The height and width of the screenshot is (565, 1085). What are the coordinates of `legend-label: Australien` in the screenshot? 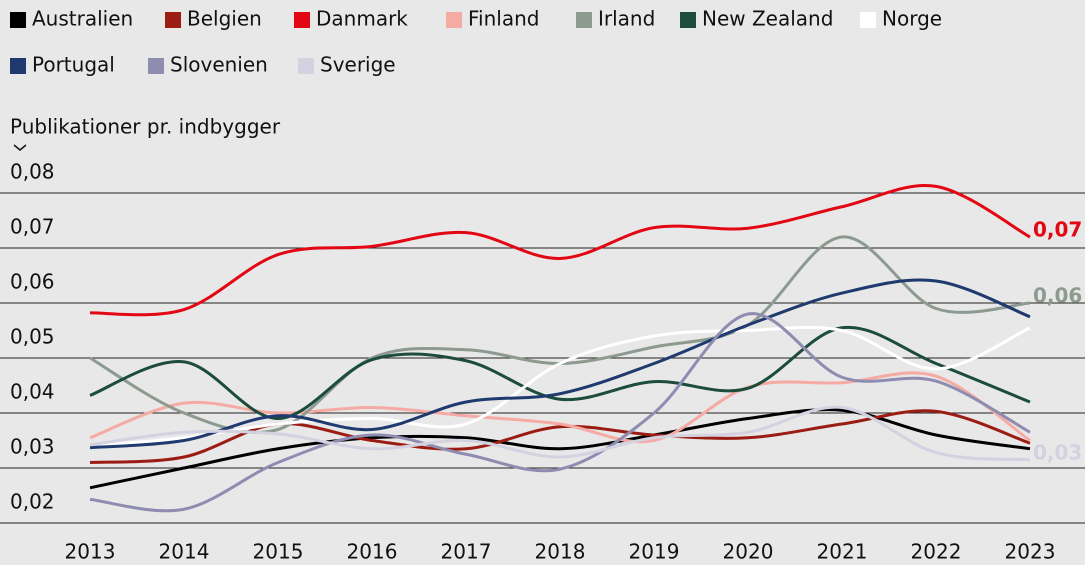 It's located at (82, 19).